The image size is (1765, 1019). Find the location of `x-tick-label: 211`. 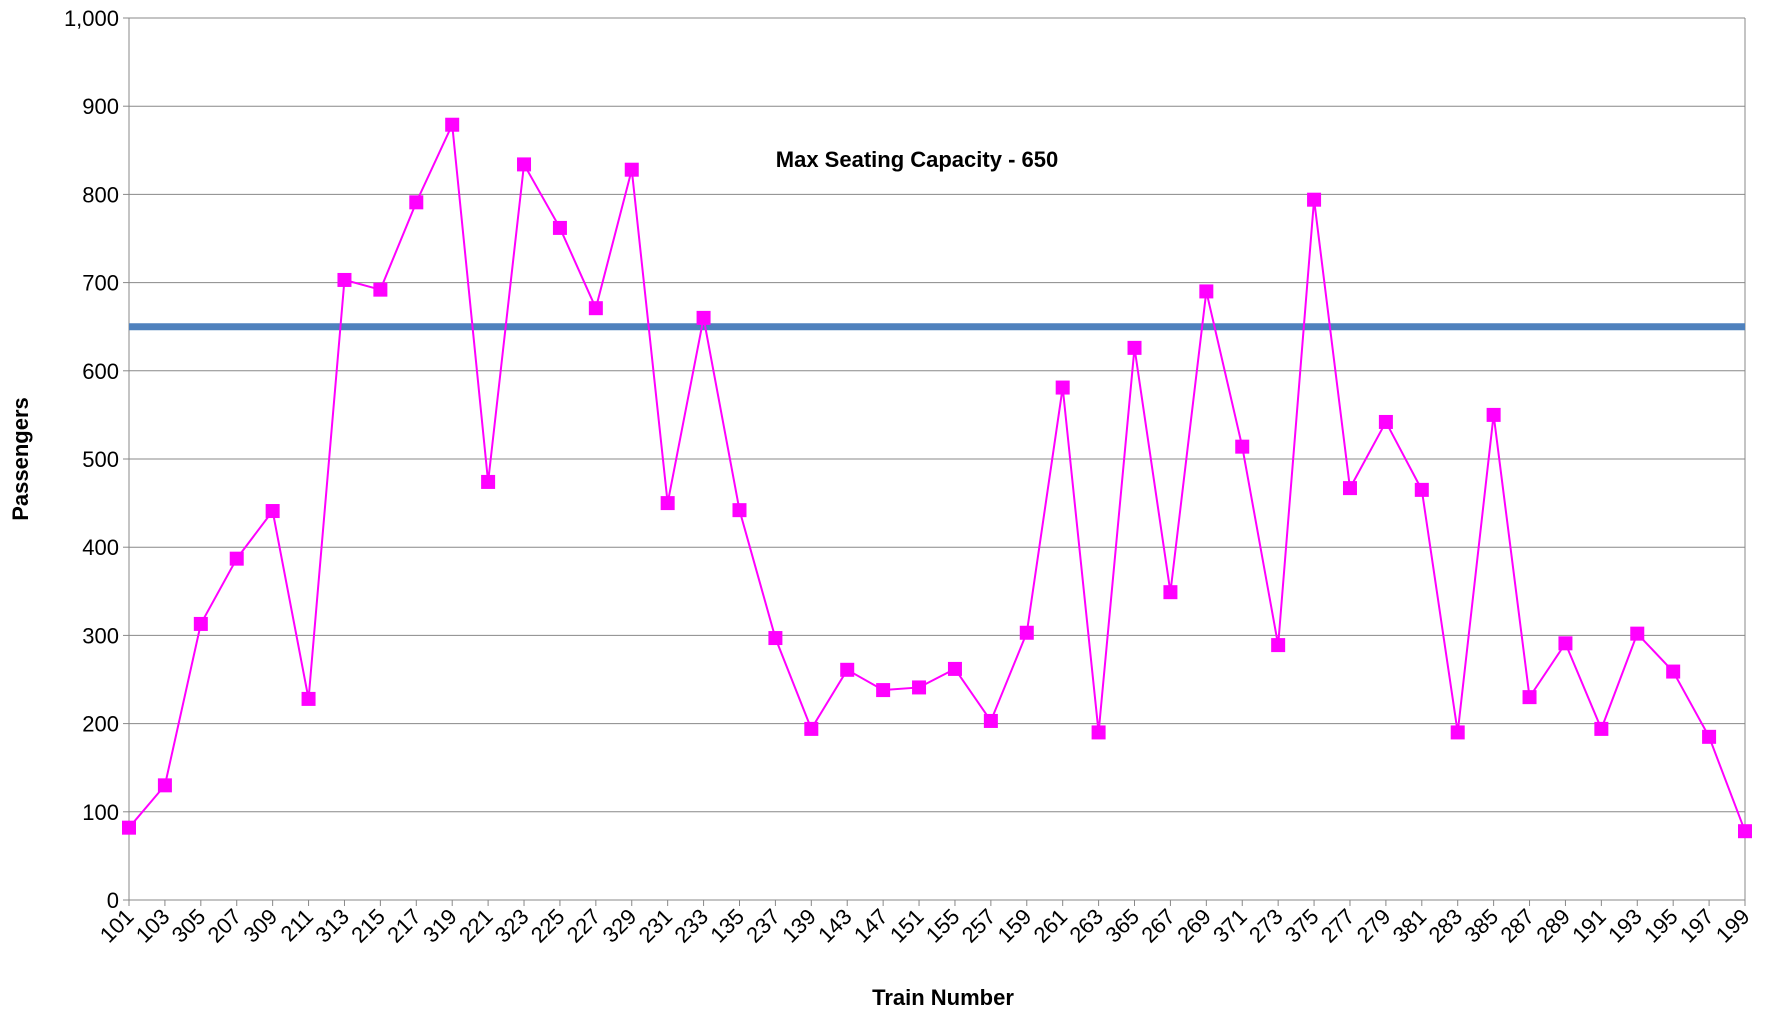

x-tick-label: 211 is located at coordinates (297, 925).